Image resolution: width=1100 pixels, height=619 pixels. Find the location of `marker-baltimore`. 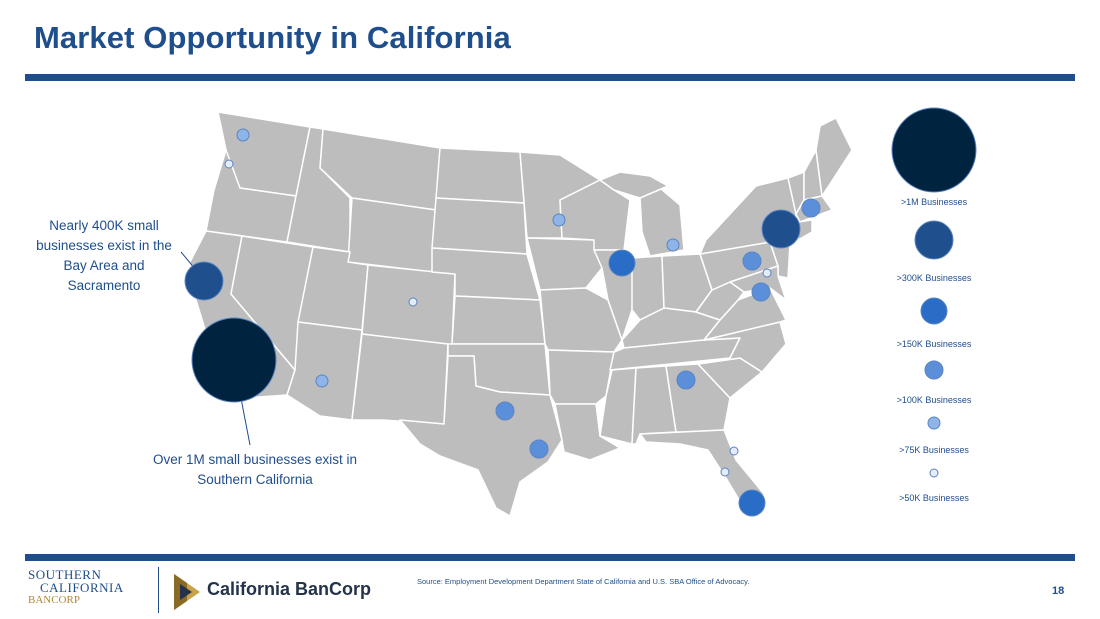

marker-baltimore is located at coordinates (767, 273).